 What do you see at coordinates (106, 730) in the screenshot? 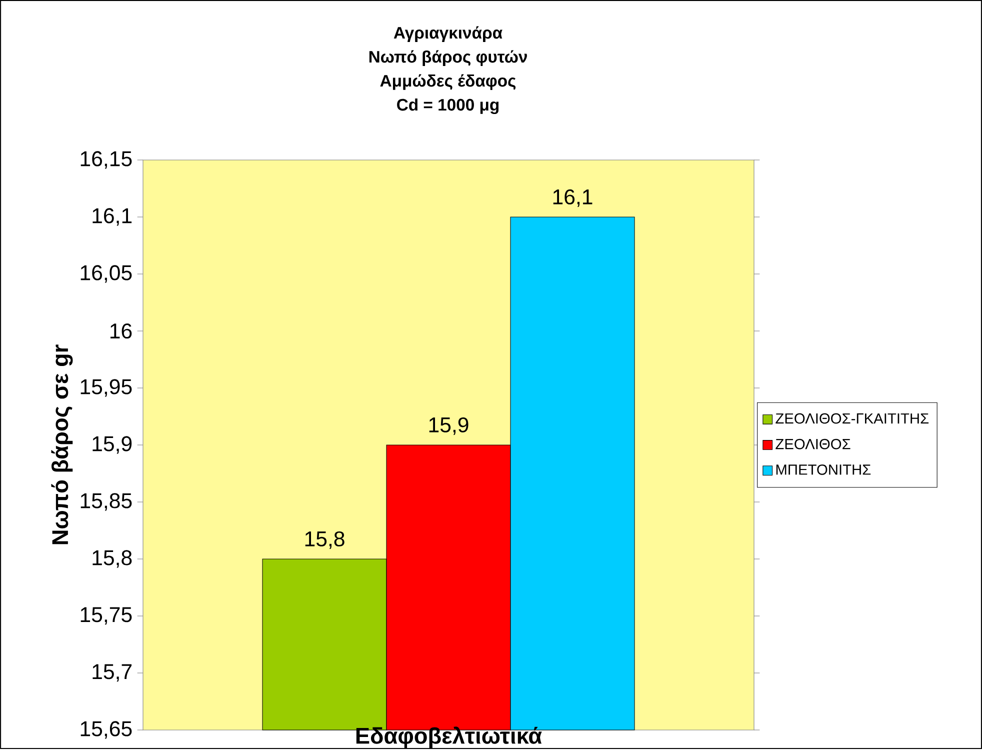
I see `y-tick-label: 15,65` at bounding box center [106, 730].